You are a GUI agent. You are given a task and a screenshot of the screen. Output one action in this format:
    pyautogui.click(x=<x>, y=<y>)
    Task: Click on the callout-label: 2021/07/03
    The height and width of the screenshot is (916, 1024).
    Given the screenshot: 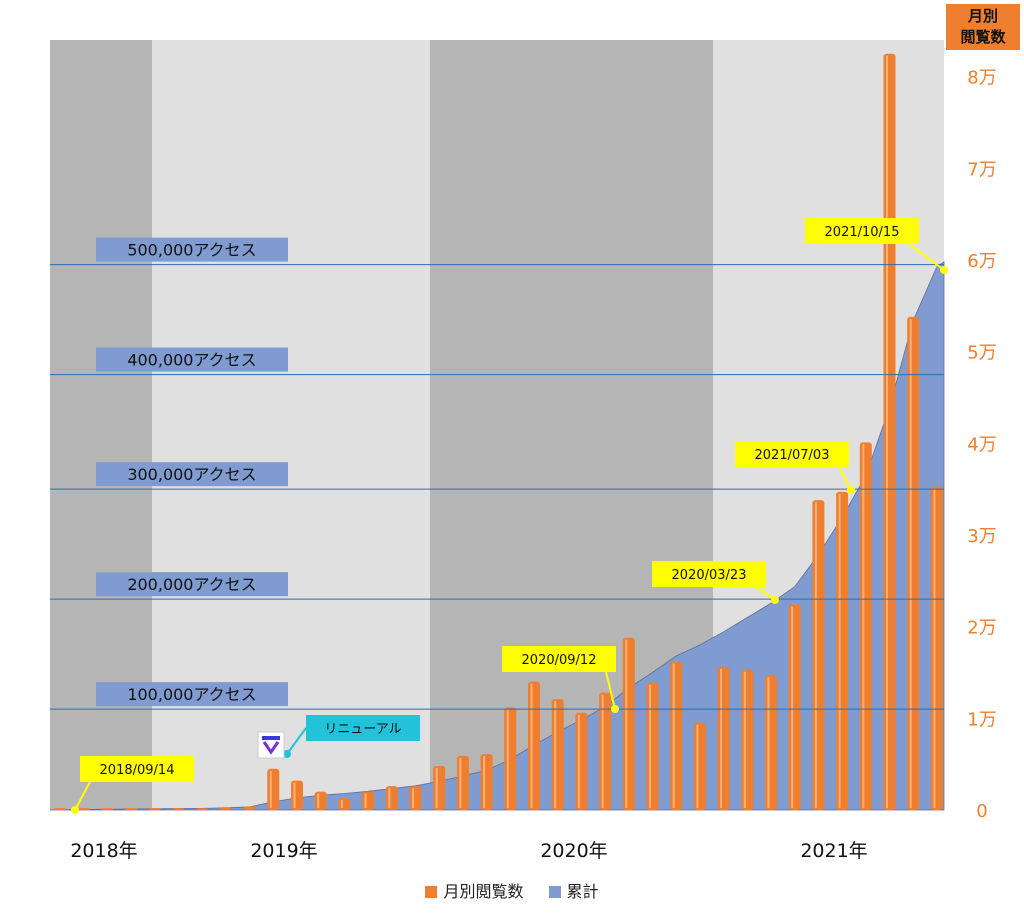 What is the action you would take?
    pyautogui.click(x=792, y=455)
    